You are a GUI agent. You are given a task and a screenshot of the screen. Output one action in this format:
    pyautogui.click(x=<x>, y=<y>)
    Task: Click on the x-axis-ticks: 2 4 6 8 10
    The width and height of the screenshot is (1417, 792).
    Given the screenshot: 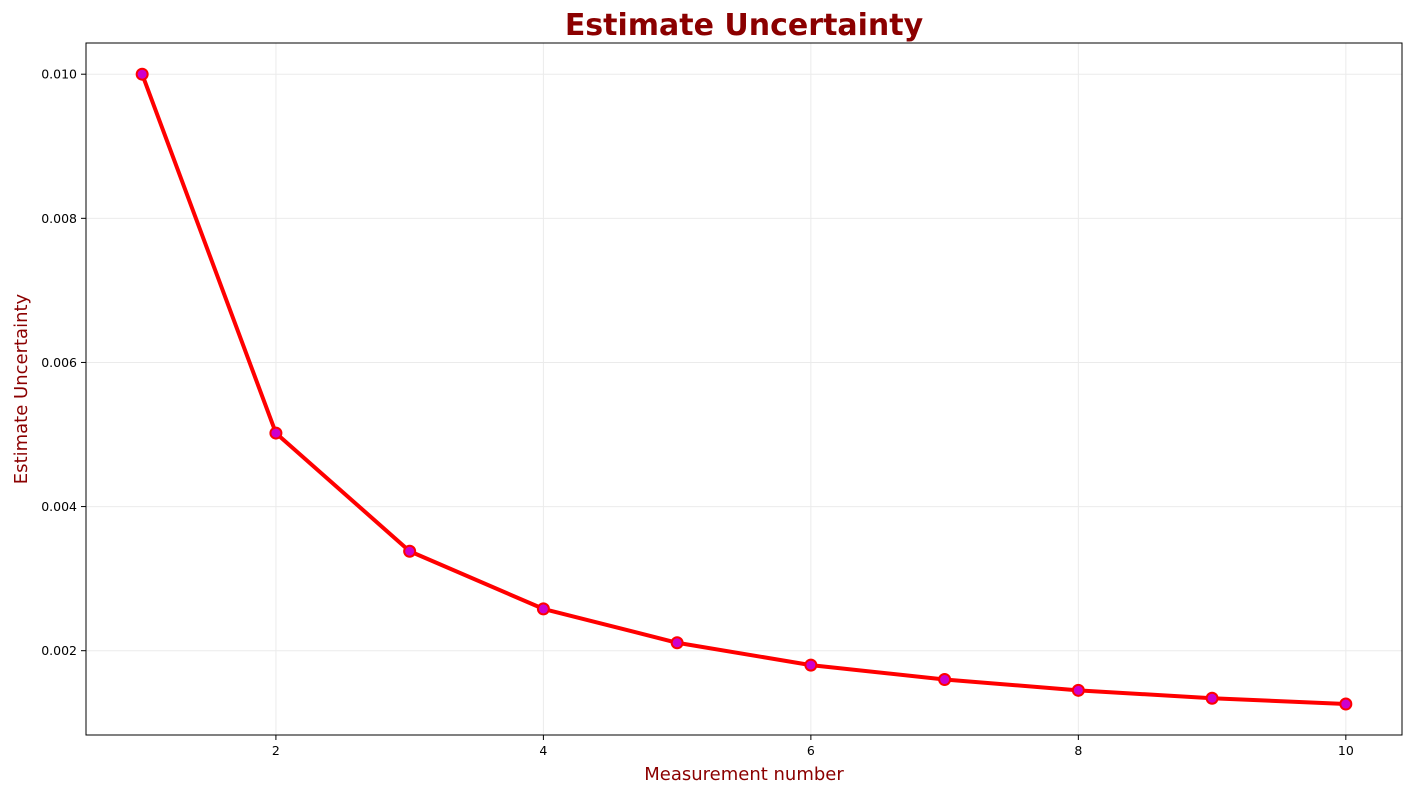 What is the action you would take?
    pyautogui.click(x=813, y=746)
    